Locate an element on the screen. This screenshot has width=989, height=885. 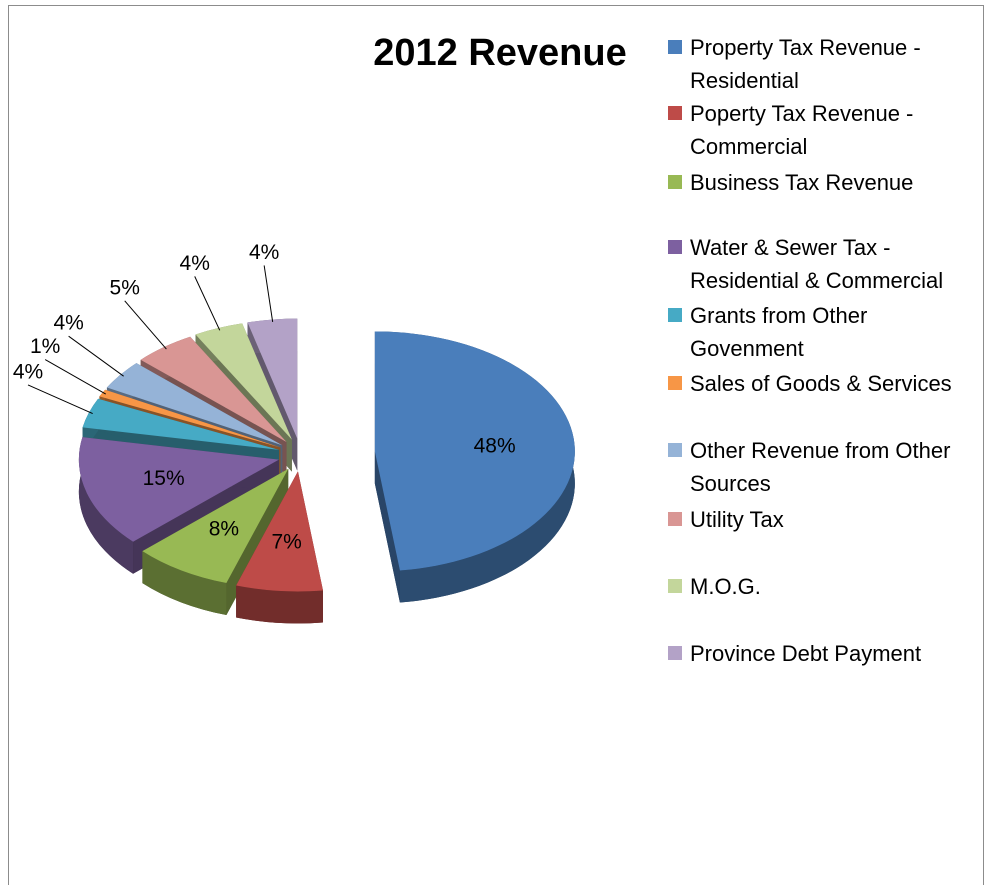
legend-item: M.O.G. is located at coordinates (823, 586).